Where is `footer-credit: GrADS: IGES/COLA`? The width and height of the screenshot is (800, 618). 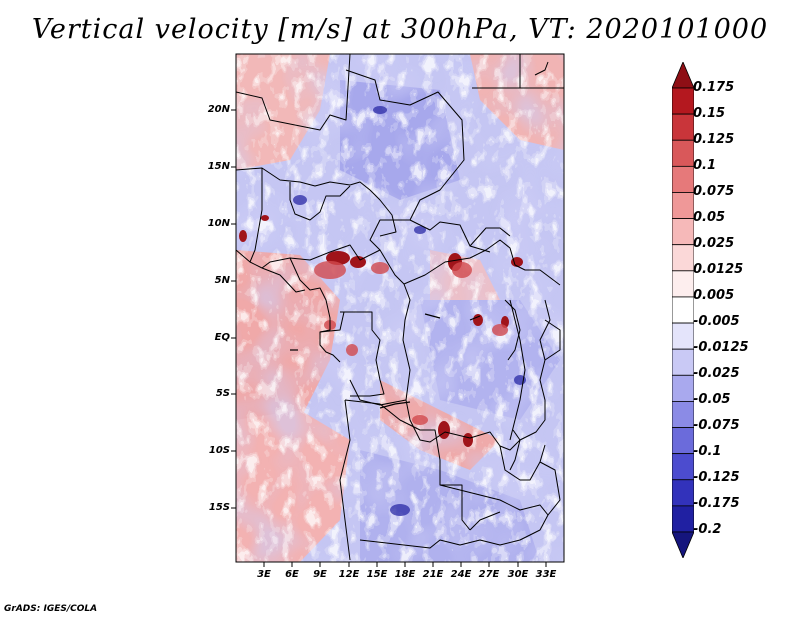
footer-credit: GrADS: IGES/COLA is located at coordinates (51, 609).